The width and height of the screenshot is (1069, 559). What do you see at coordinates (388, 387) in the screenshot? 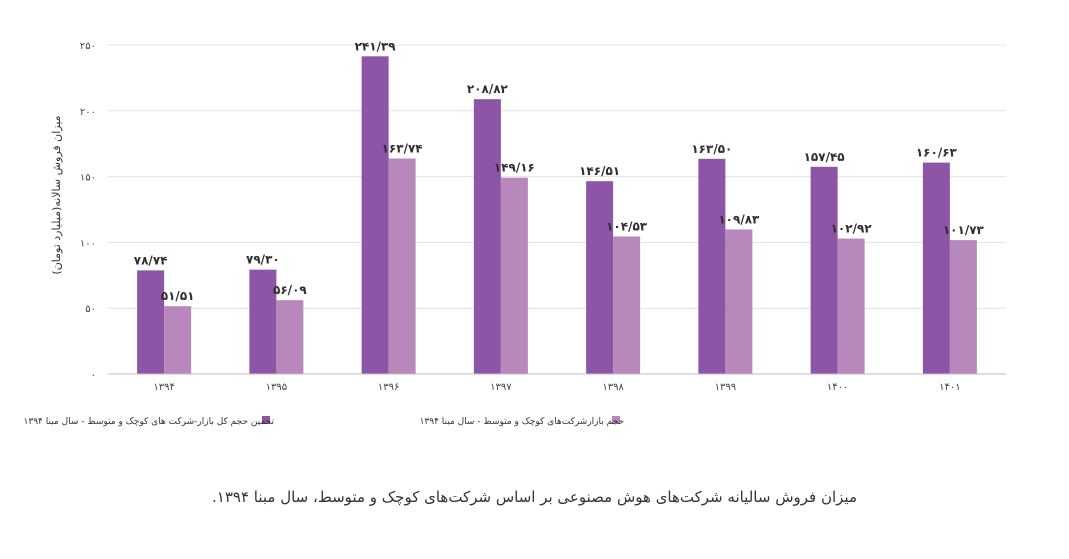
I see `x-tick-label: ۱۳۹۶` at bounding box center [388, 387].